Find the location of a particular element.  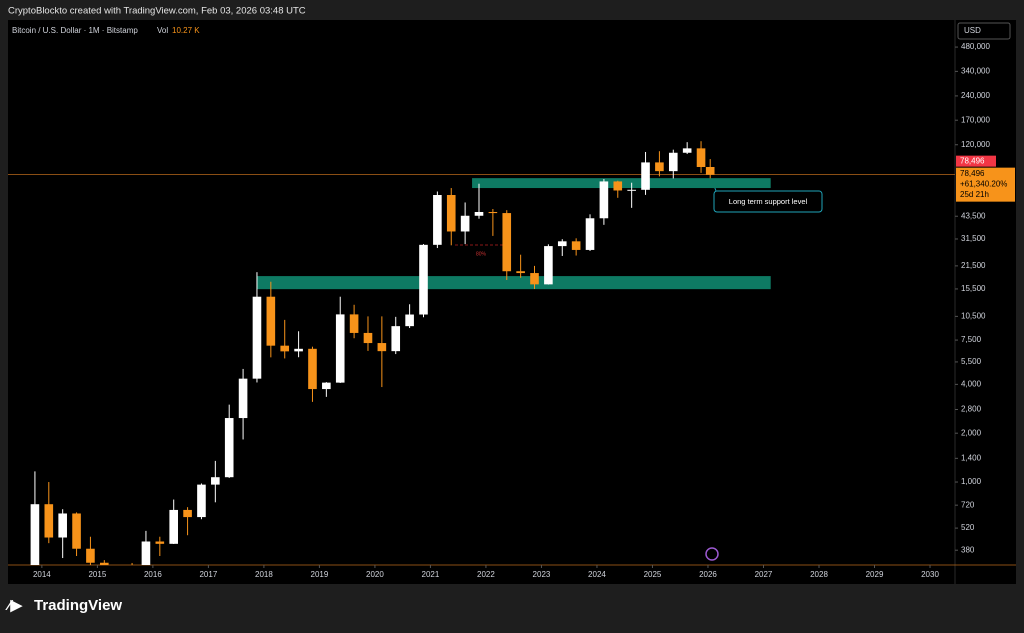

volume-label: Vol is located at coordinates (162, 30).